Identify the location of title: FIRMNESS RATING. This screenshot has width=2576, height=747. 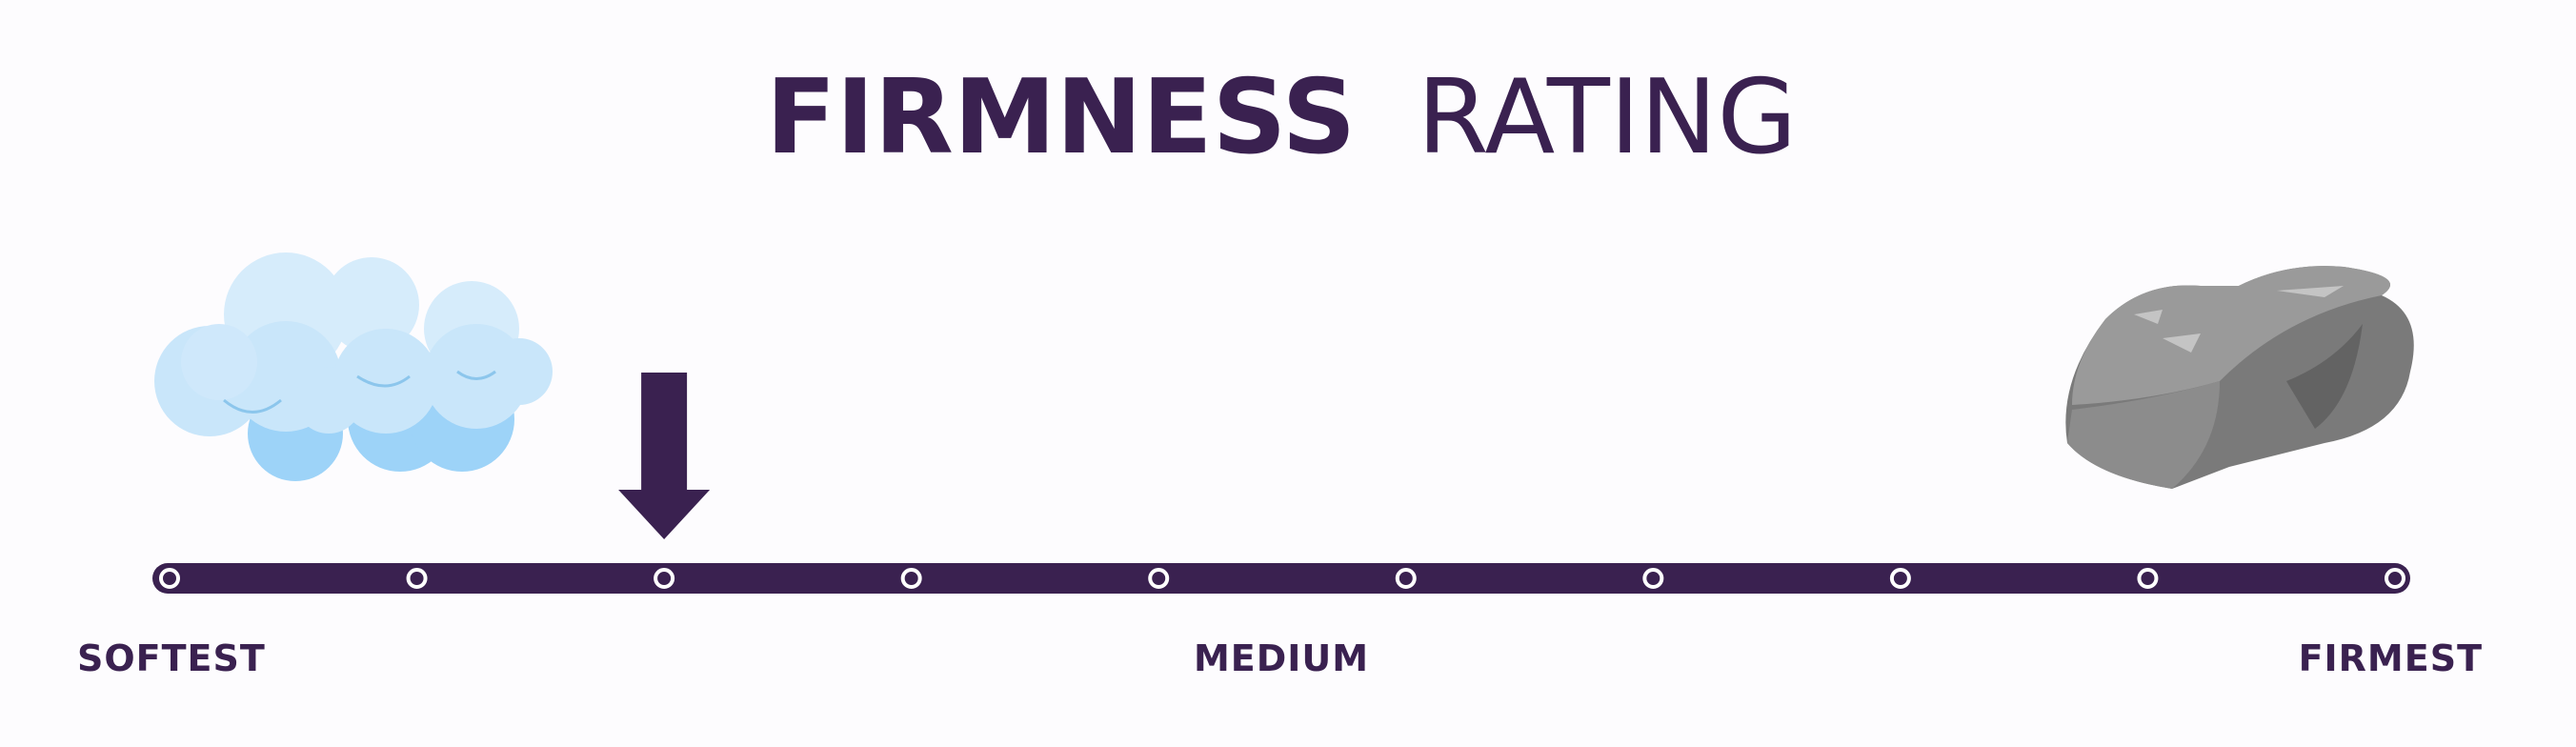
(1281, 117).